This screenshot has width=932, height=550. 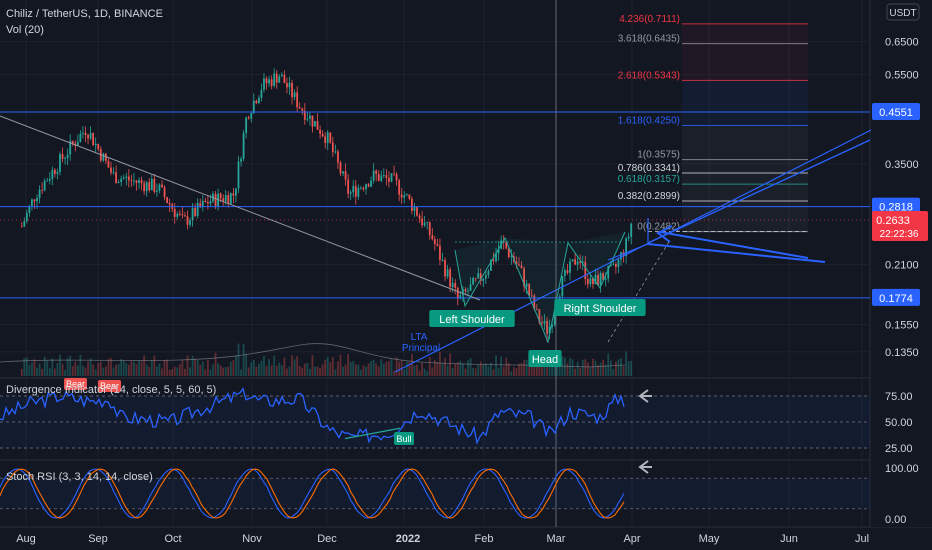 What do you see at coordinates (658, 227) in the screenshot?
I see `fib-level-label: 0(0.2482)` at bounding box center [658, 227].